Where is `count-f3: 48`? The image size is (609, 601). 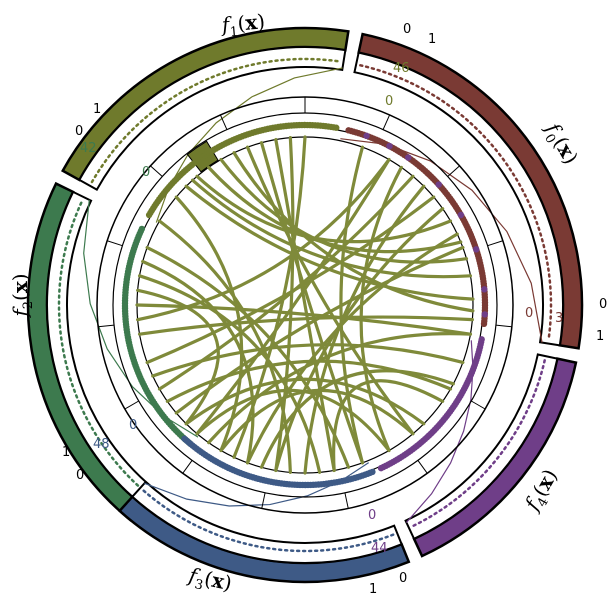
count-f3: 48 is located at coordinates (101, 444).